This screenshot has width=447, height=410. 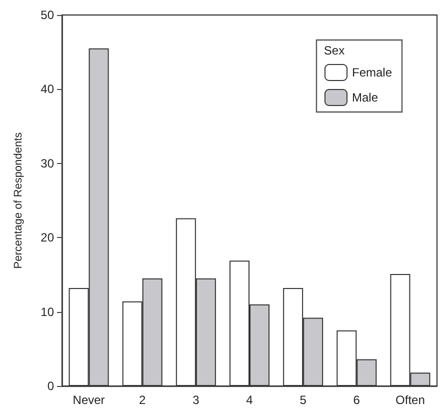 What do you see at coordinates (47, 237) in the screenshot?
I see `y-tick-label: 20` at bounding box center [47, 237].